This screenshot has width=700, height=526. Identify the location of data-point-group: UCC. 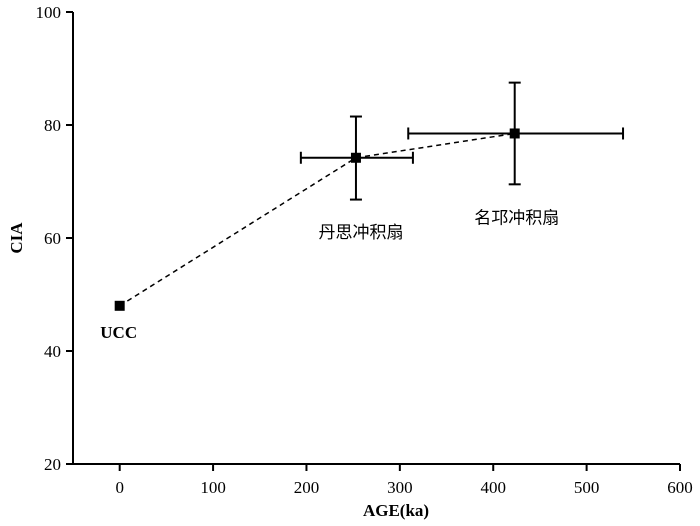
(118, 321).